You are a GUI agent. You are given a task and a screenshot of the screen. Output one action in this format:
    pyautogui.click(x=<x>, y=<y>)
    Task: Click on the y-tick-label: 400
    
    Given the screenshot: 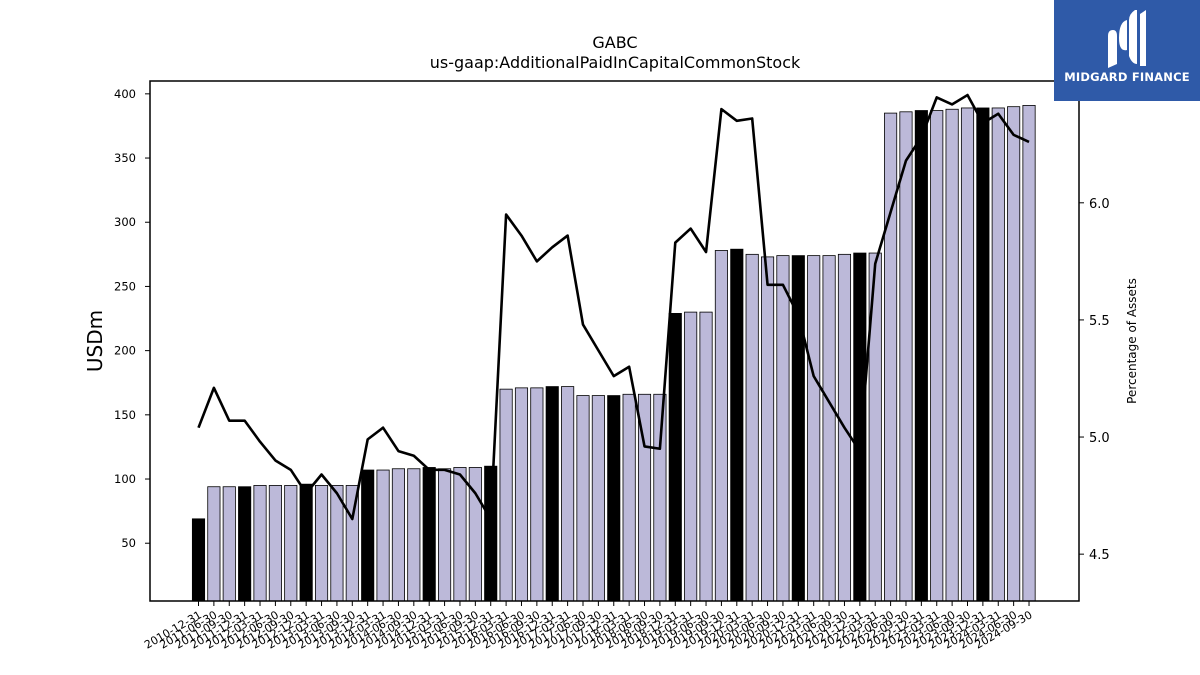 What is the action you would take?
    pyautogui.click(x=125, y=94)
    